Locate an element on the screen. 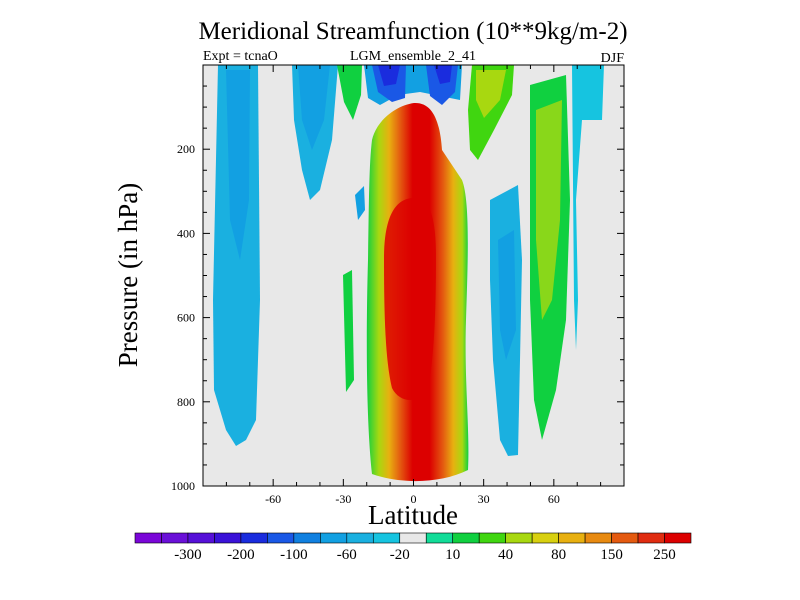  colorbar-label: 250 is located at coordinates (664, 555).